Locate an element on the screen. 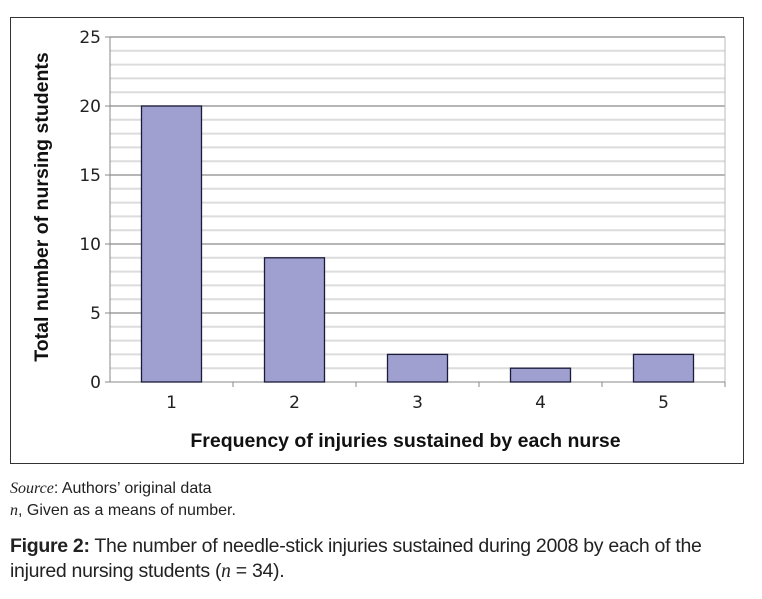 The height and width of the screenshot is (599, 762). x-tick-label: 1 is located at coordinates (171, 403).